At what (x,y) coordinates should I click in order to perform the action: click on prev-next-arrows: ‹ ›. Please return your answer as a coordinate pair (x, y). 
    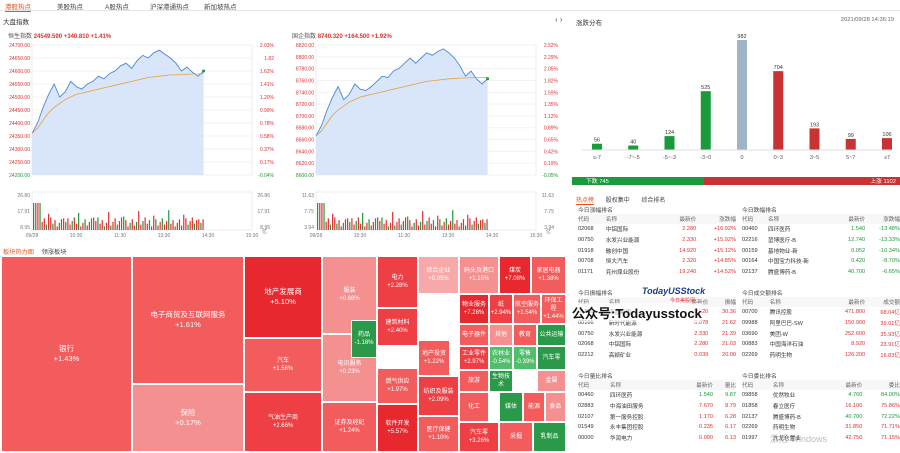
    Looking at the image, I should click on (559, 19).